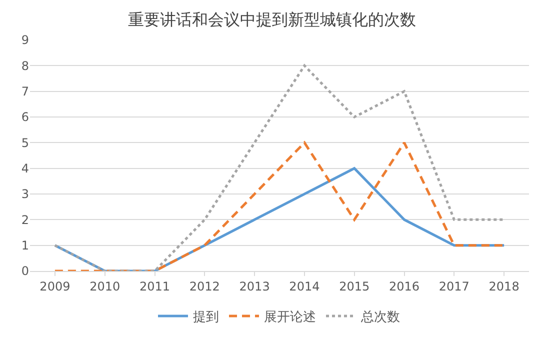  What do you see at coordinates (380, 318) in the screenshot?
I see `legend-label: 总次数` at bounding box center [380, 318].